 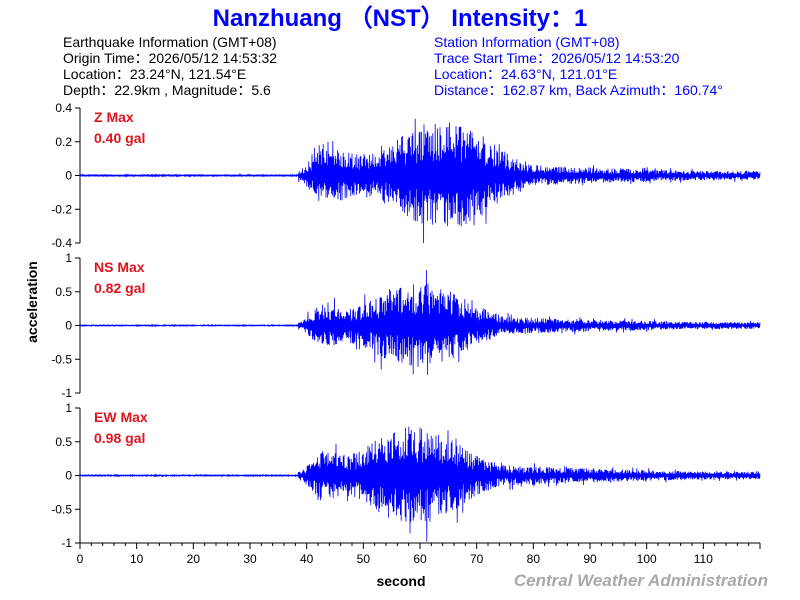 What do you see at coordinates (63, 108) in the screenshot?
I see `y-tick-label: 0.4` at bounding box center [63, 108].